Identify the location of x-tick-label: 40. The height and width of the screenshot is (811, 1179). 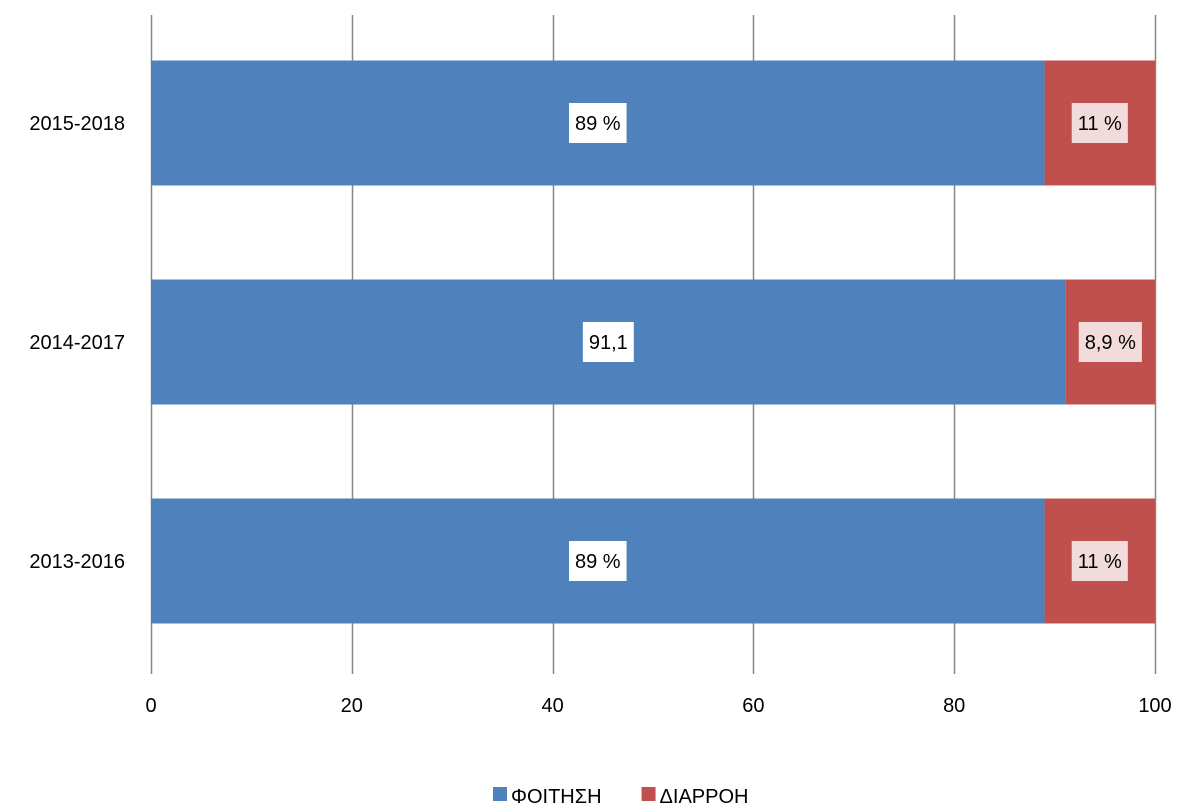
(552, 706).